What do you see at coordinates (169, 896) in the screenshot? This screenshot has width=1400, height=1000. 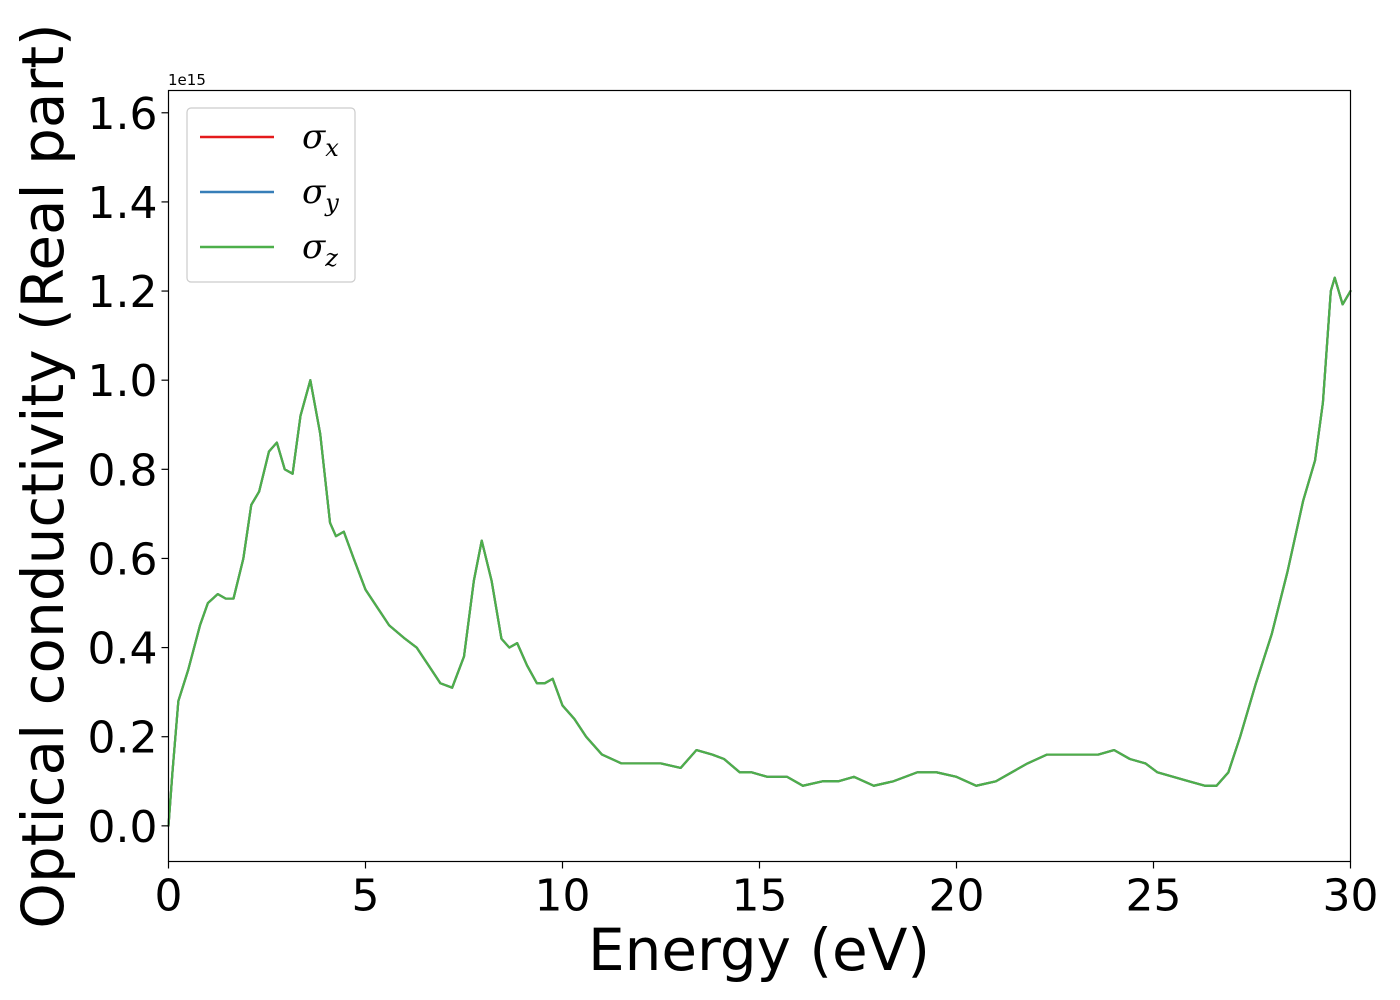 I see `x-tick-label: 0` at bounding box center [169, 896].